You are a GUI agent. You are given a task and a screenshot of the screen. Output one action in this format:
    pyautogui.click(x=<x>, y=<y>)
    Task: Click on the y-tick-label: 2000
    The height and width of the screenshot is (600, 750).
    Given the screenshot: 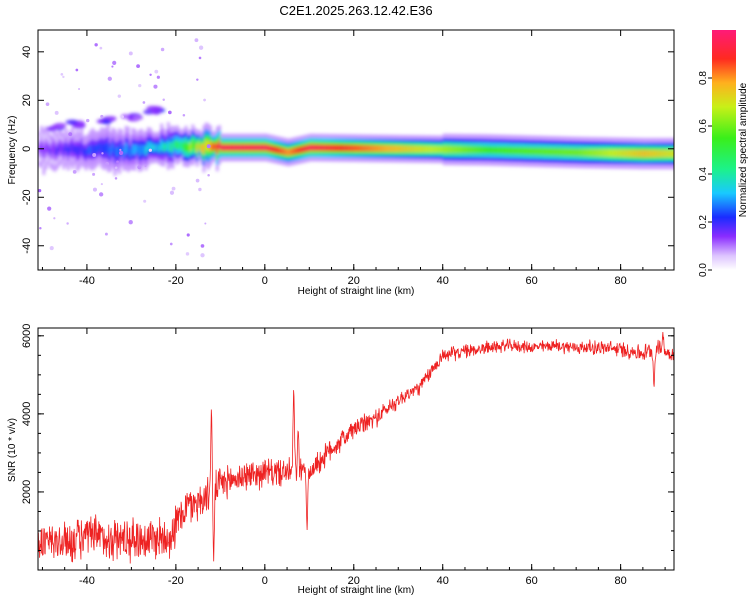 What is the action you would take?
    pyautogui.click(x=27, y=492)
    